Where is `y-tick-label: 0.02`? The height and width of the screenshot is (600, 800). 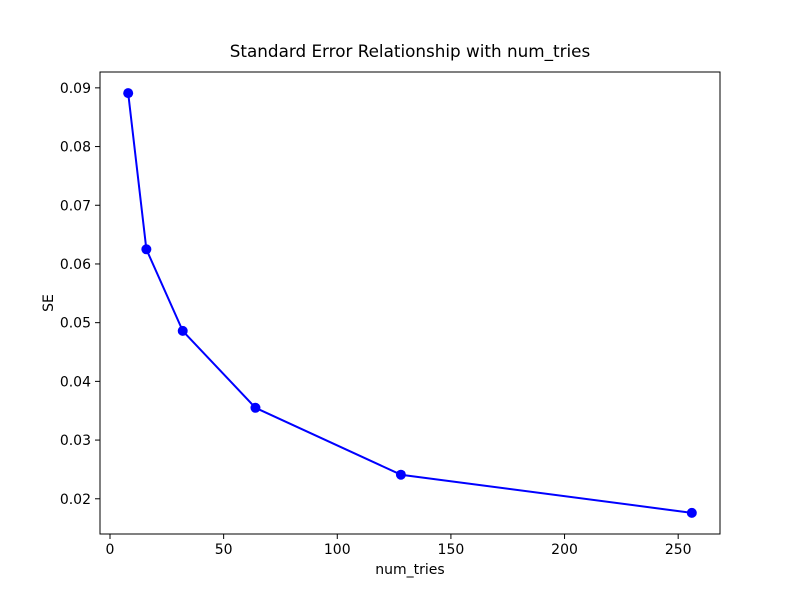 y-tick-label: 0.02 is located at coordinates (75, 500).